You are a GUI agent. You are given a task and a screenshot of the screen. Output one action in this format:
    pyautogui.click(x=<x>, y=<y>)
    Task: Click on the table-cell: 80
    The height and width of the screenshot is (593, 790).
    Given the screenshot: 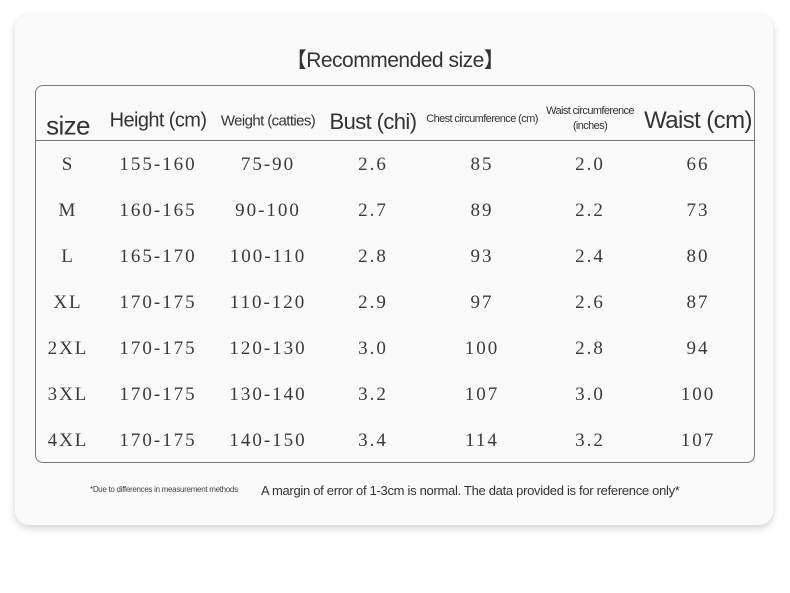 What is the action you would take?
    pyautogui.click(x=698, y=256)
    